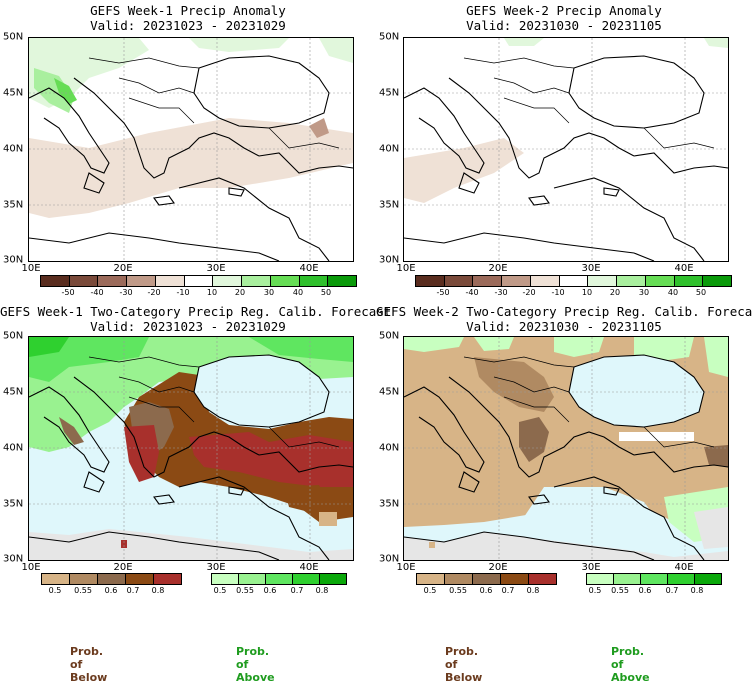 The width and height of the screenshot is (752, 684). Describe the element at coordinates (558, 292) in the screenshot. I see `colorbar-tick-label: -10` at that location.